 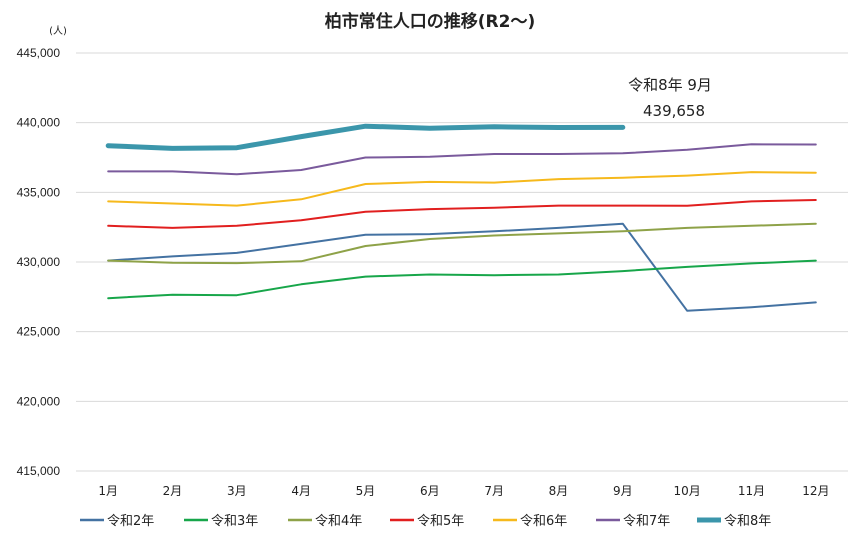 What do you see at coordinates (108, 491) in the screenshot?
I see `x-tick-label: 1月` at bounding box center [108, 491].